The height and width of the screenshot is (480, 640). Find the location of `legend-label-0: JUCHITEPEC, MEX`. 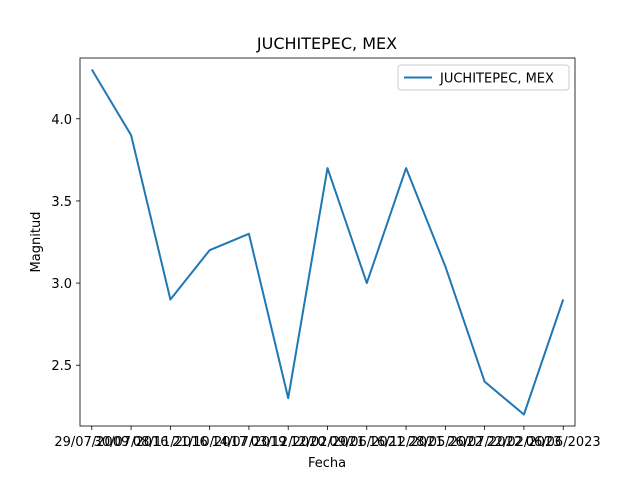

legend-label-0: JUCHITEPEC, MEX is located at coordinates (496, 79).